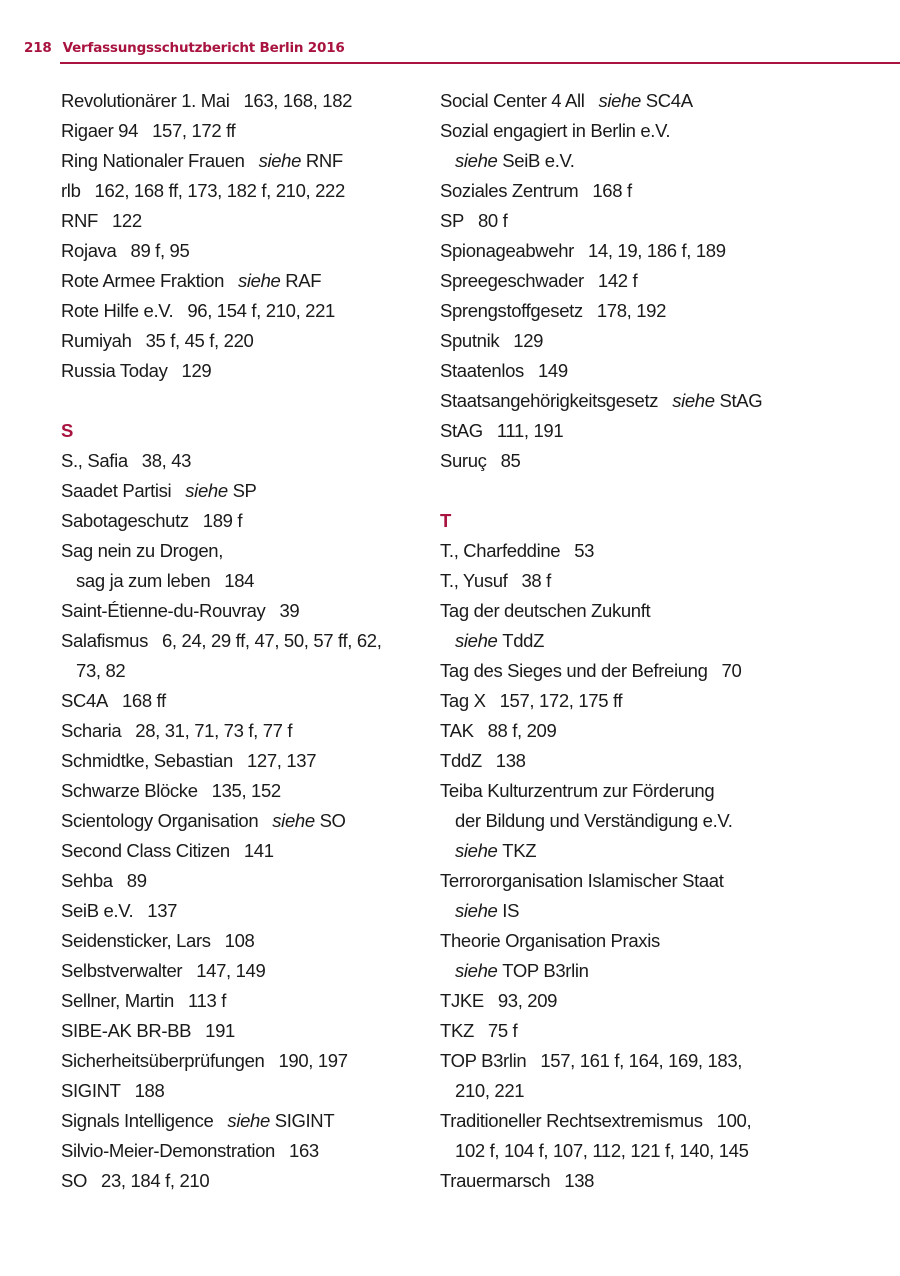 The width and height of the screenshot is (900, 1276). I want to click on index-entry: Staatenlos 149, so click(650, 371).